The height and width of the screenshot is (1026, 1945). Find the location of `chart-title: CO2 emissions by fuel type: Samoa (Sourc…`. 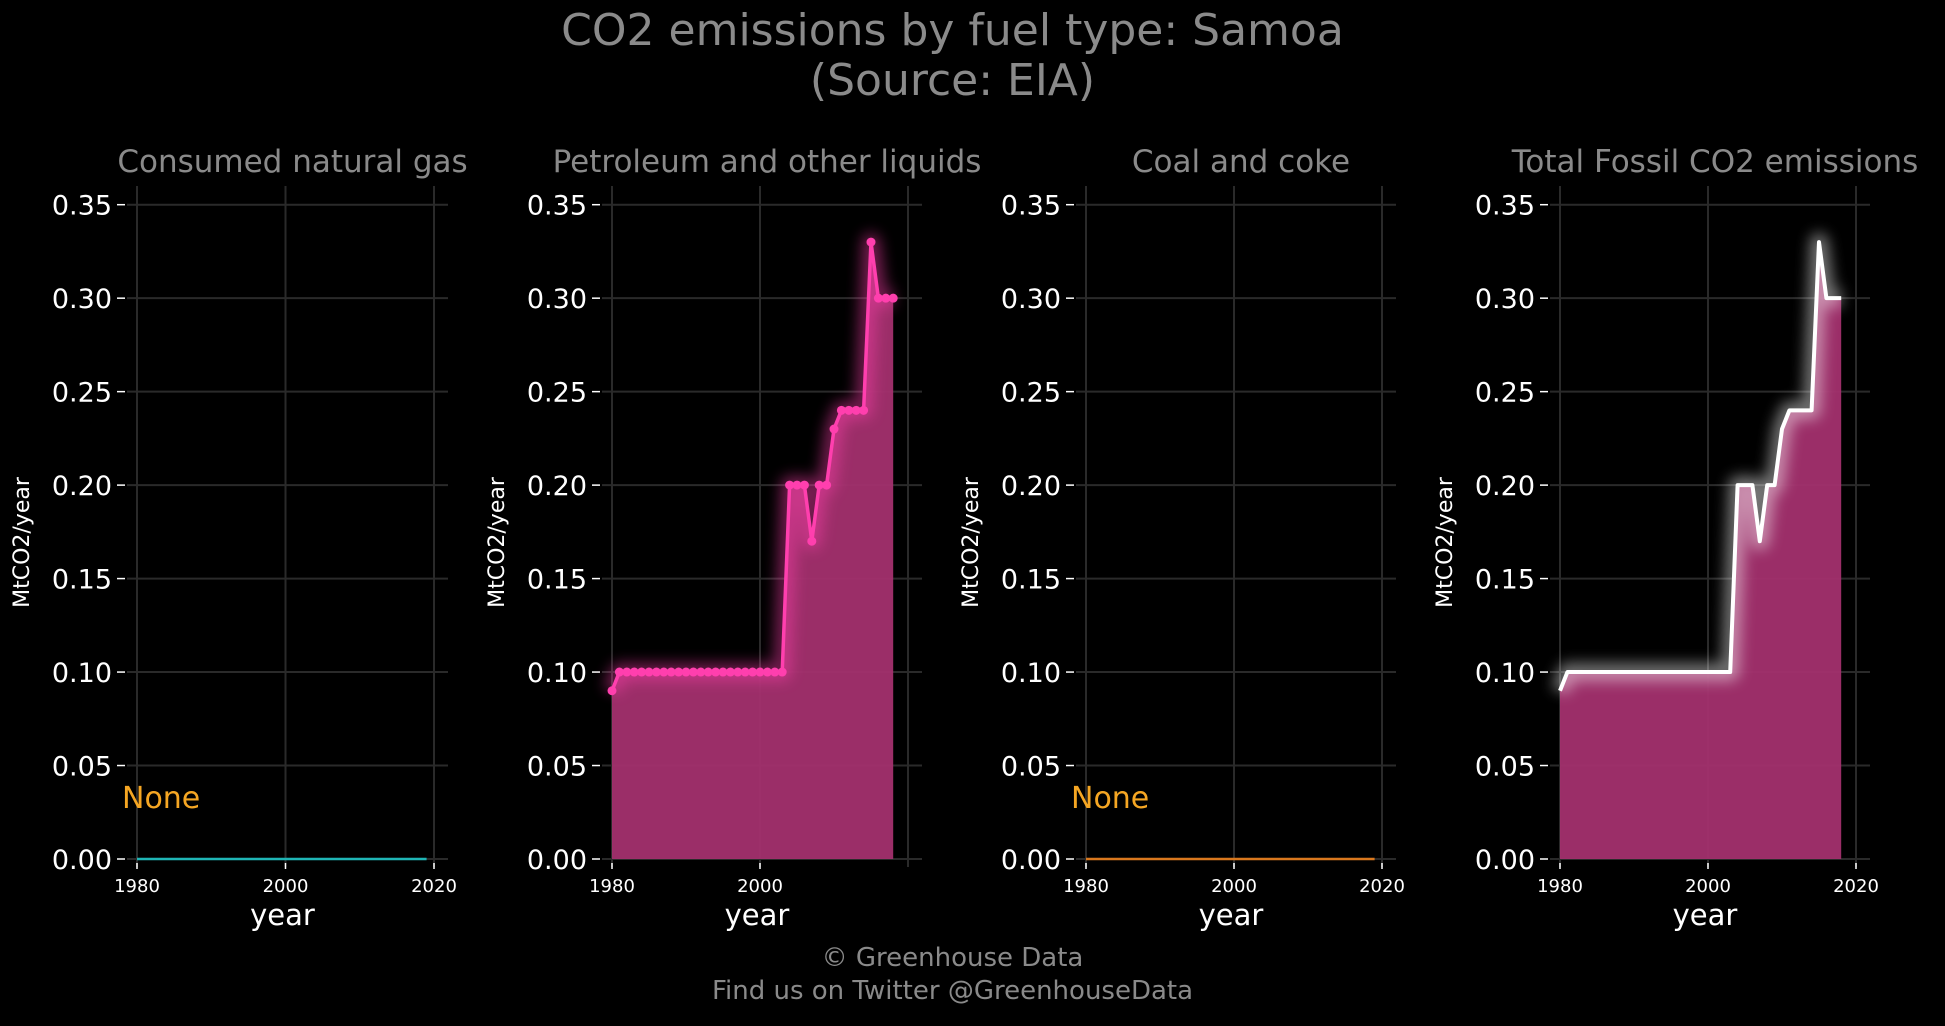

chart-title: CO2 emissions by fuel type: Samoa (Sourc… is located at coordinates (952, 56).